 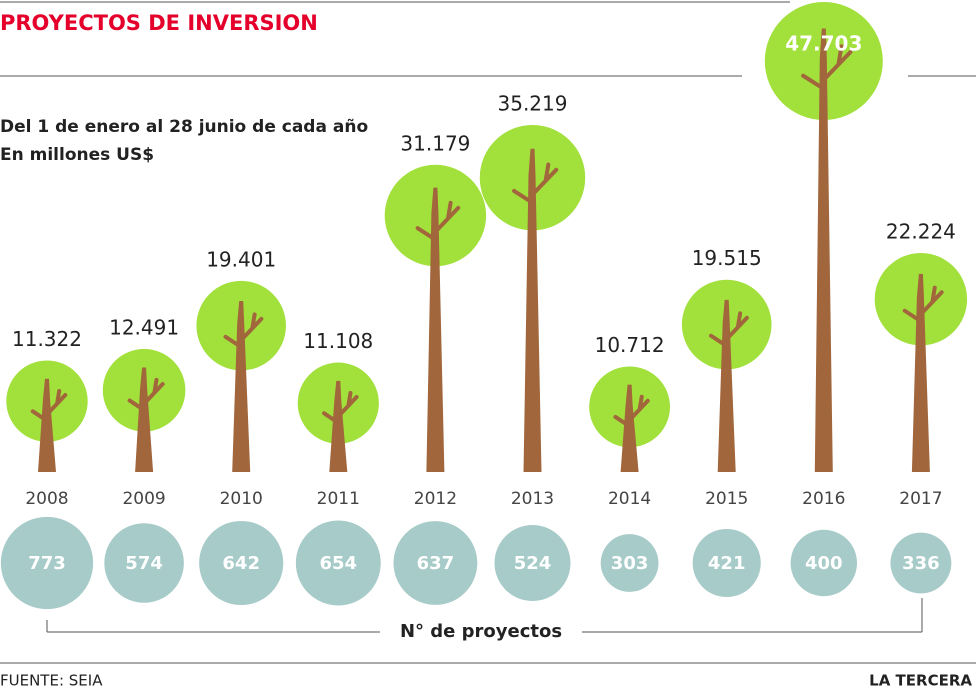 What do you see at coordinates (921, 232) in the screenshot?
I see `value-label: 22.224` at bounding box center [921, 232].